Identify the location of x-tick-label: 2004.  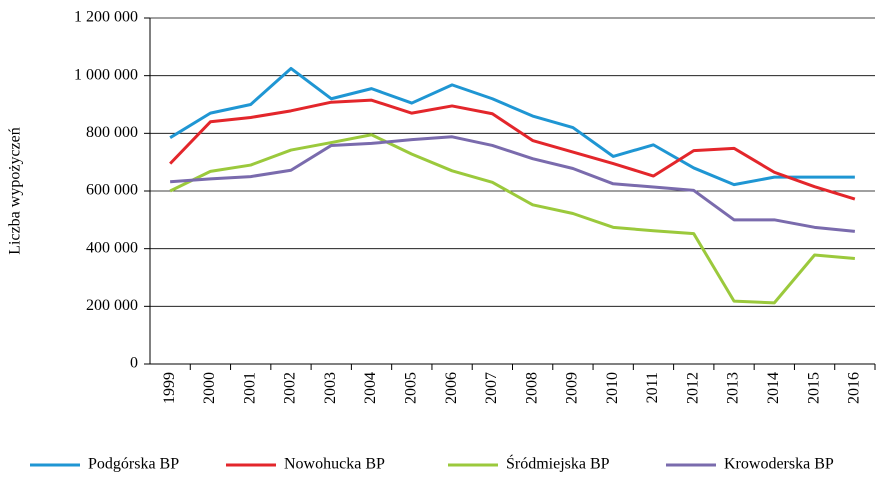
(370, 388).